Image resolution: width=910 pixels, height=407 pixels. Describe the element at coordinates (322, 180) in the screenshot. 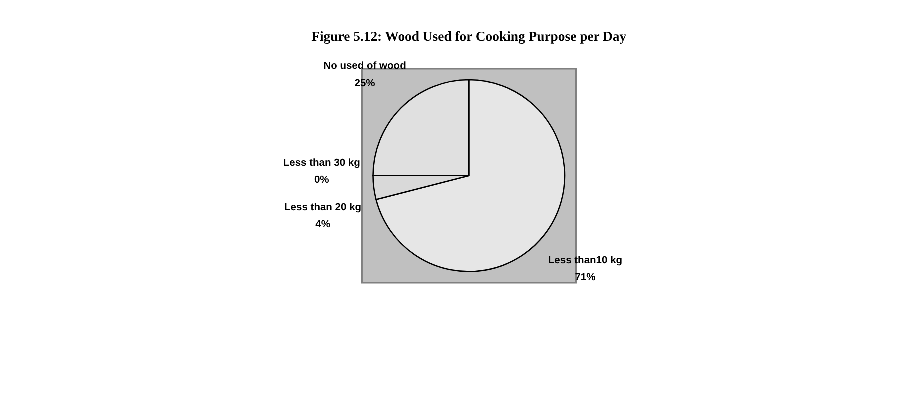

I see `text: 0%` at that location.